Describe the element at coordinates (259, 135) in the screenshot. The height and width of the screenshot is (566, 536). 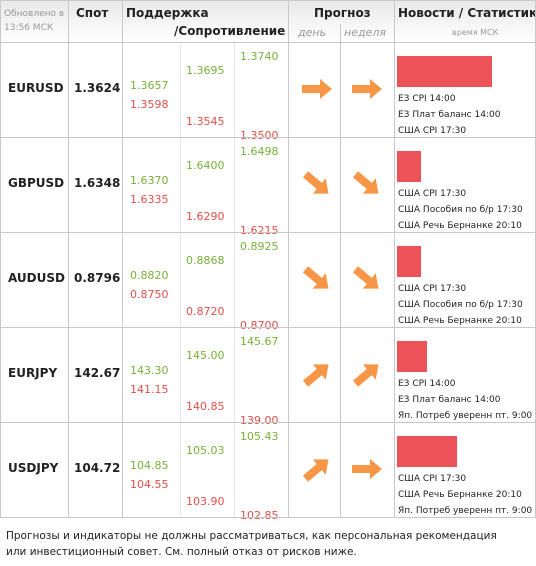
I see `support-level: 1.3500` at that location.